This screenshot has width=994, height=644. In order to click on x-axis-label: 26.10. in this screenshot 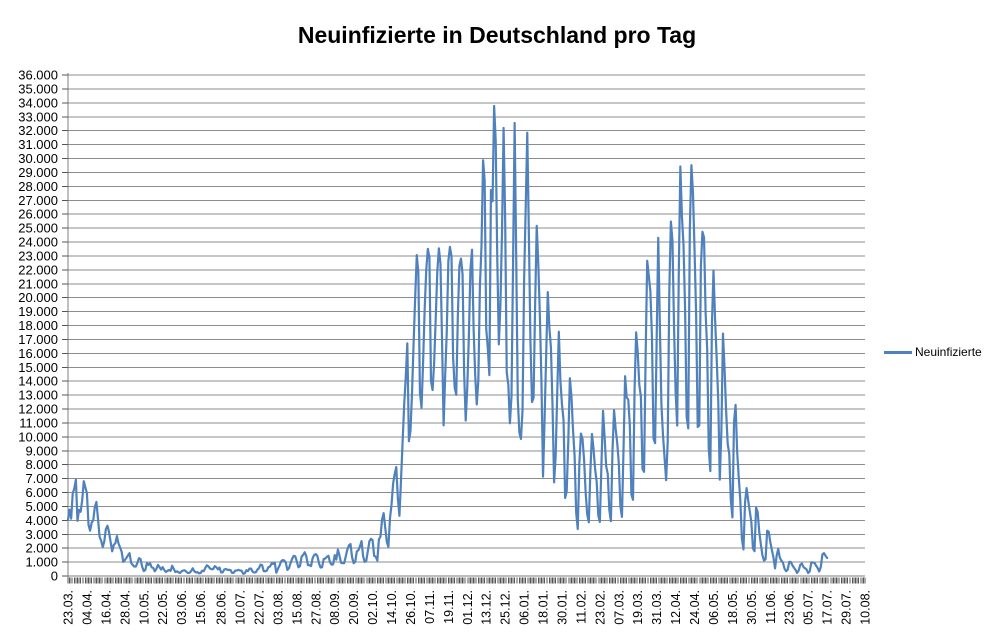, I will do `click(411, 607)`.